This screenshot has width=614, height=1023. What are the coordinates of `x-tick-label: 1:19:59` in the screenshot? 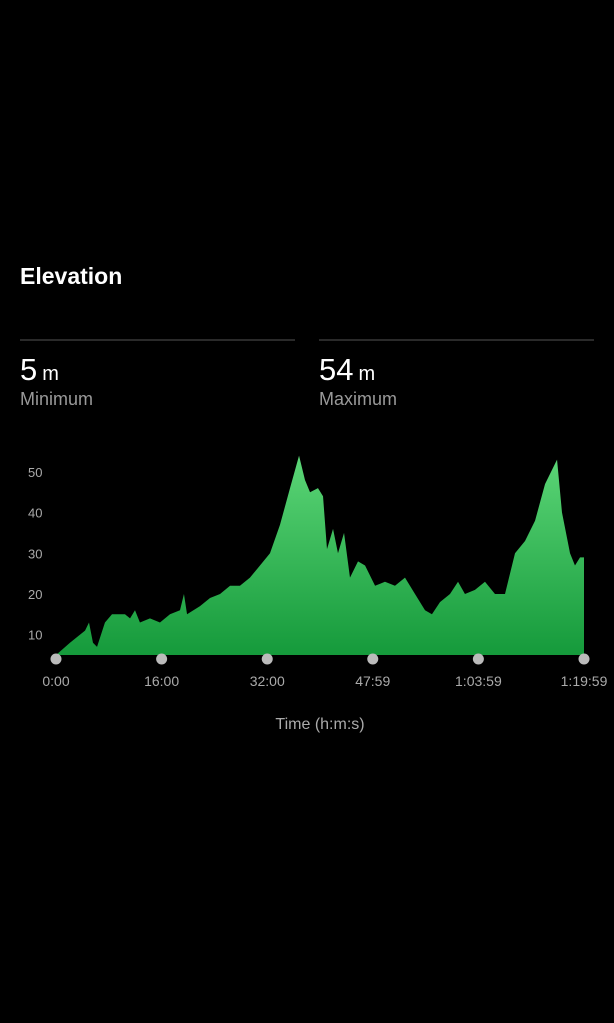 It's located at (584, 681).